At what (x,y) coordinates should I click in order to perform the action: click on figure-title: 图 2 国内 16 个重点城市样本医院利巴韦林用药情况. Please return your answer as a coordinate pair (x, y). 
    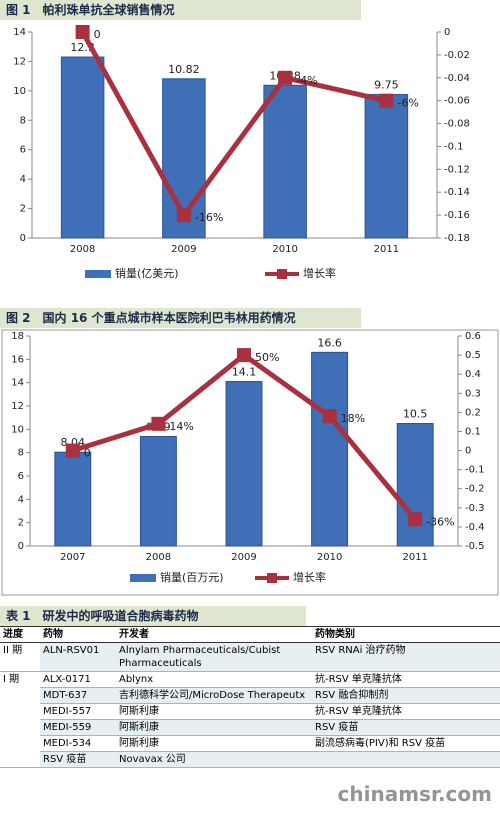
    Looking at the image, I should click on (180, 318).